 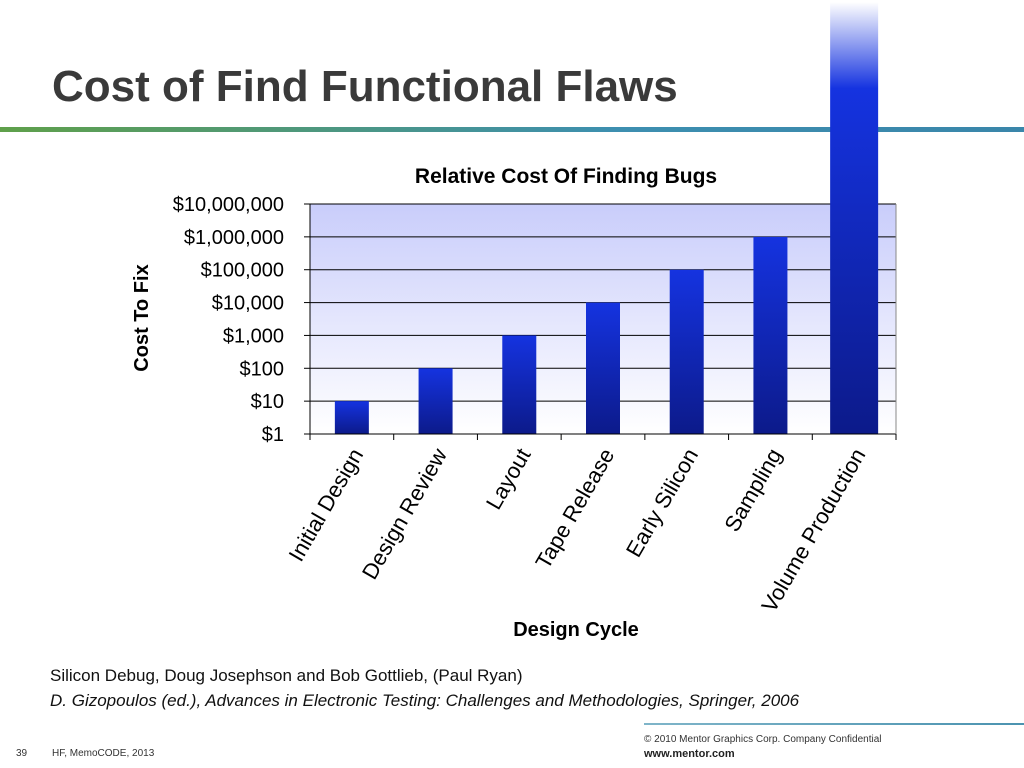 What do you see at coordinates (365, 86) in the screenshot?
I see `slide-title: Cost of Find Functional Flaws` at bounding box center [365, 86].